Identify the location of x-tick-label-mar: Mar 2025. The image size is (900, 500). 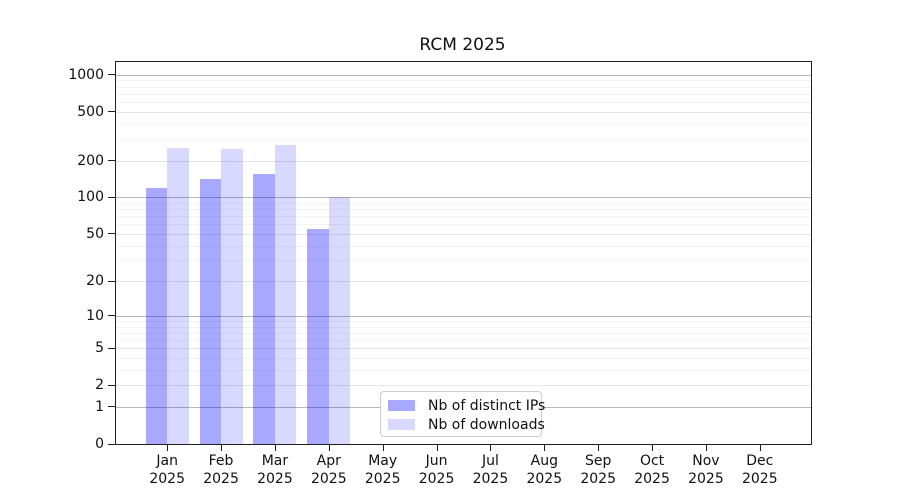
(275, 470).